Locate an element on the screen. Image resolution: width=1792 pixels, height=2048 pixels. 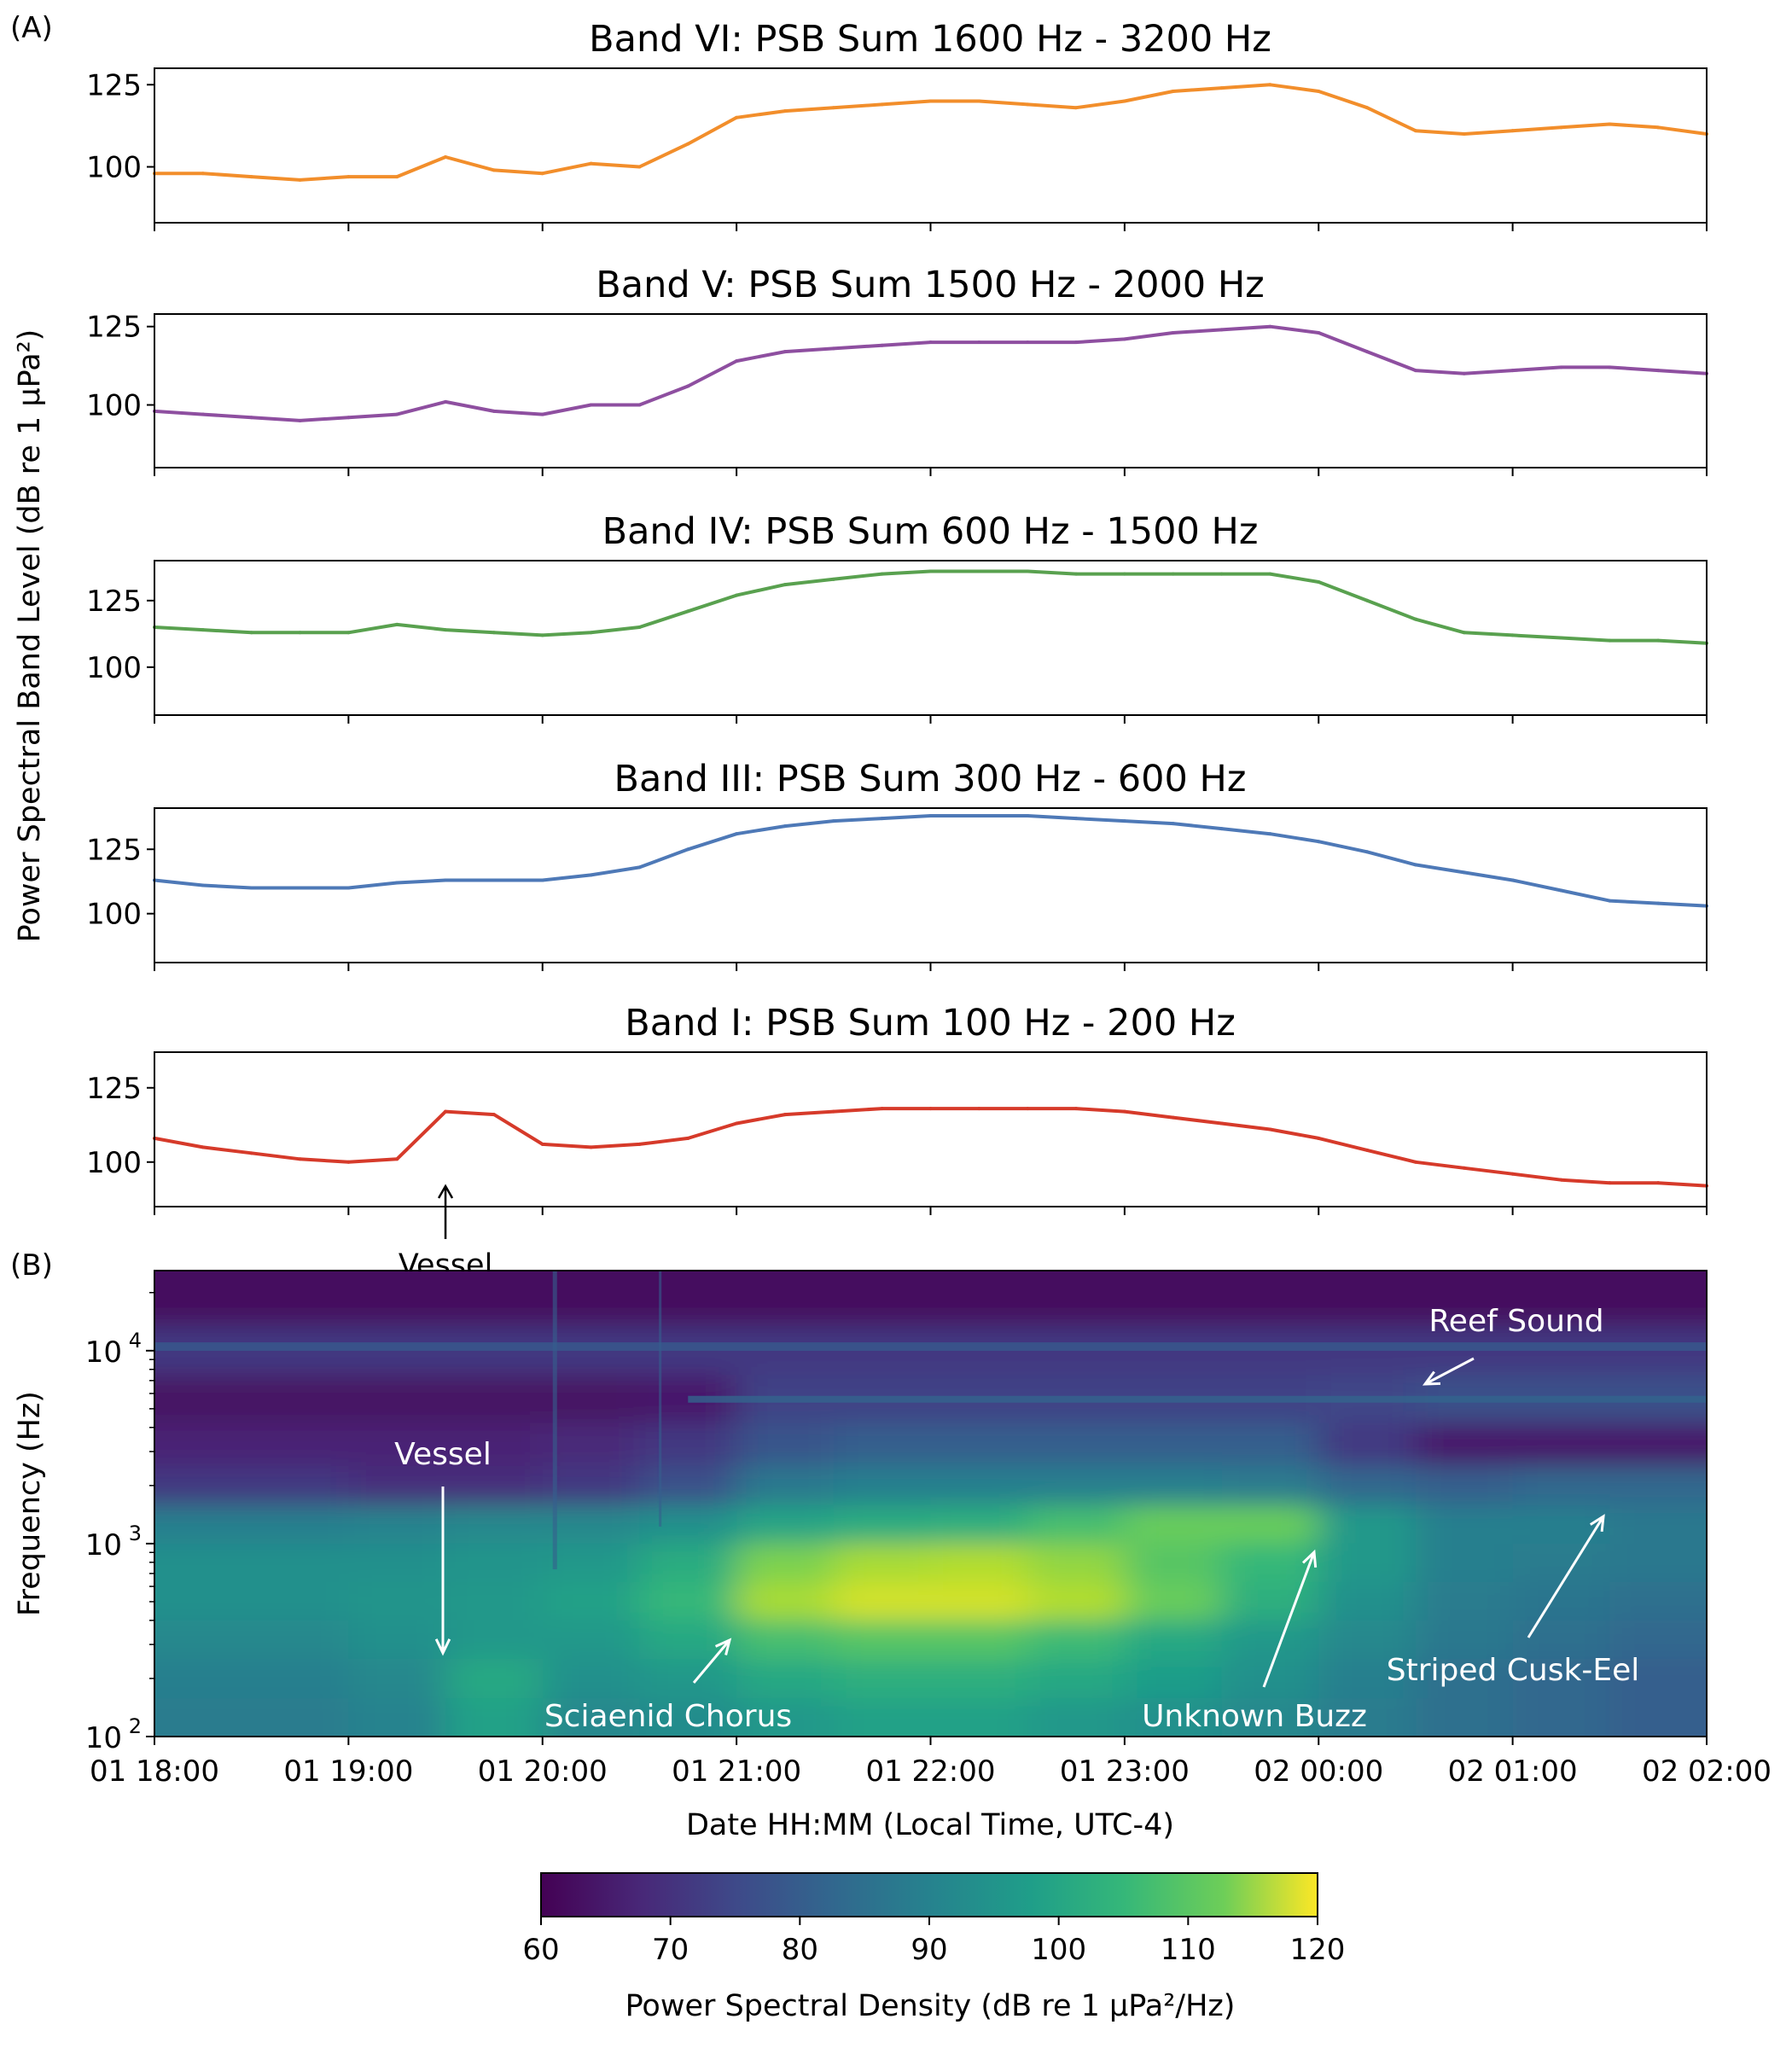
colorbar-tick-label: 60 is located at coordinates (540, 1950).